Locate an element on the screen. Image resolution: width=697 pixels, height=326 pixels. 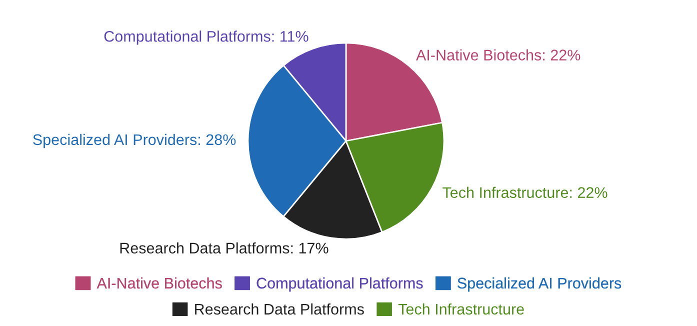
data-label: Tech Infrastructure: 22% is located at coordinates (525, 192).